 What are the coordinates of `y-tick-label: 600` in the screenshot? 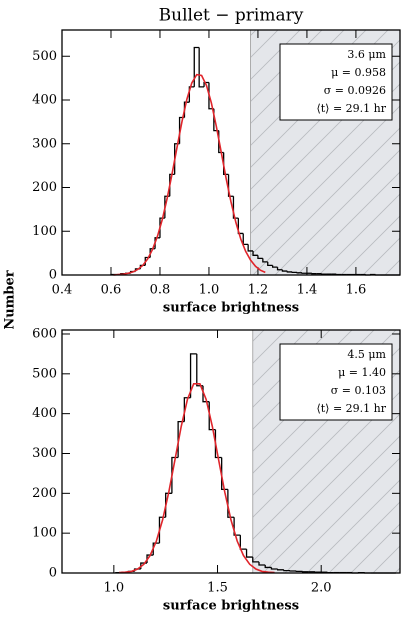 It's located at (44, 333).